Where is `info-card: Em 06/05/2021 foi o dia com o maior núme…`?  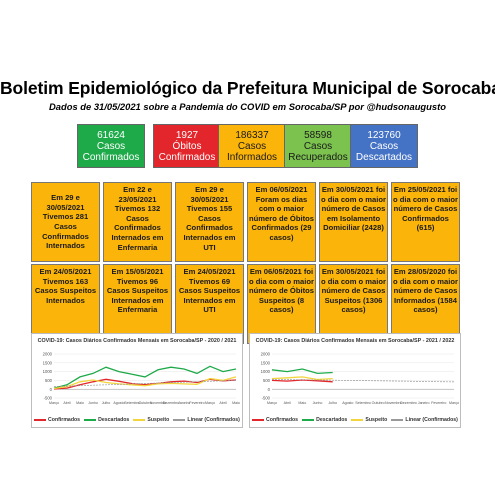 info-card: Em 06/05/2021 foi o dia com o maior núme… is located at coordinates (281, 304).